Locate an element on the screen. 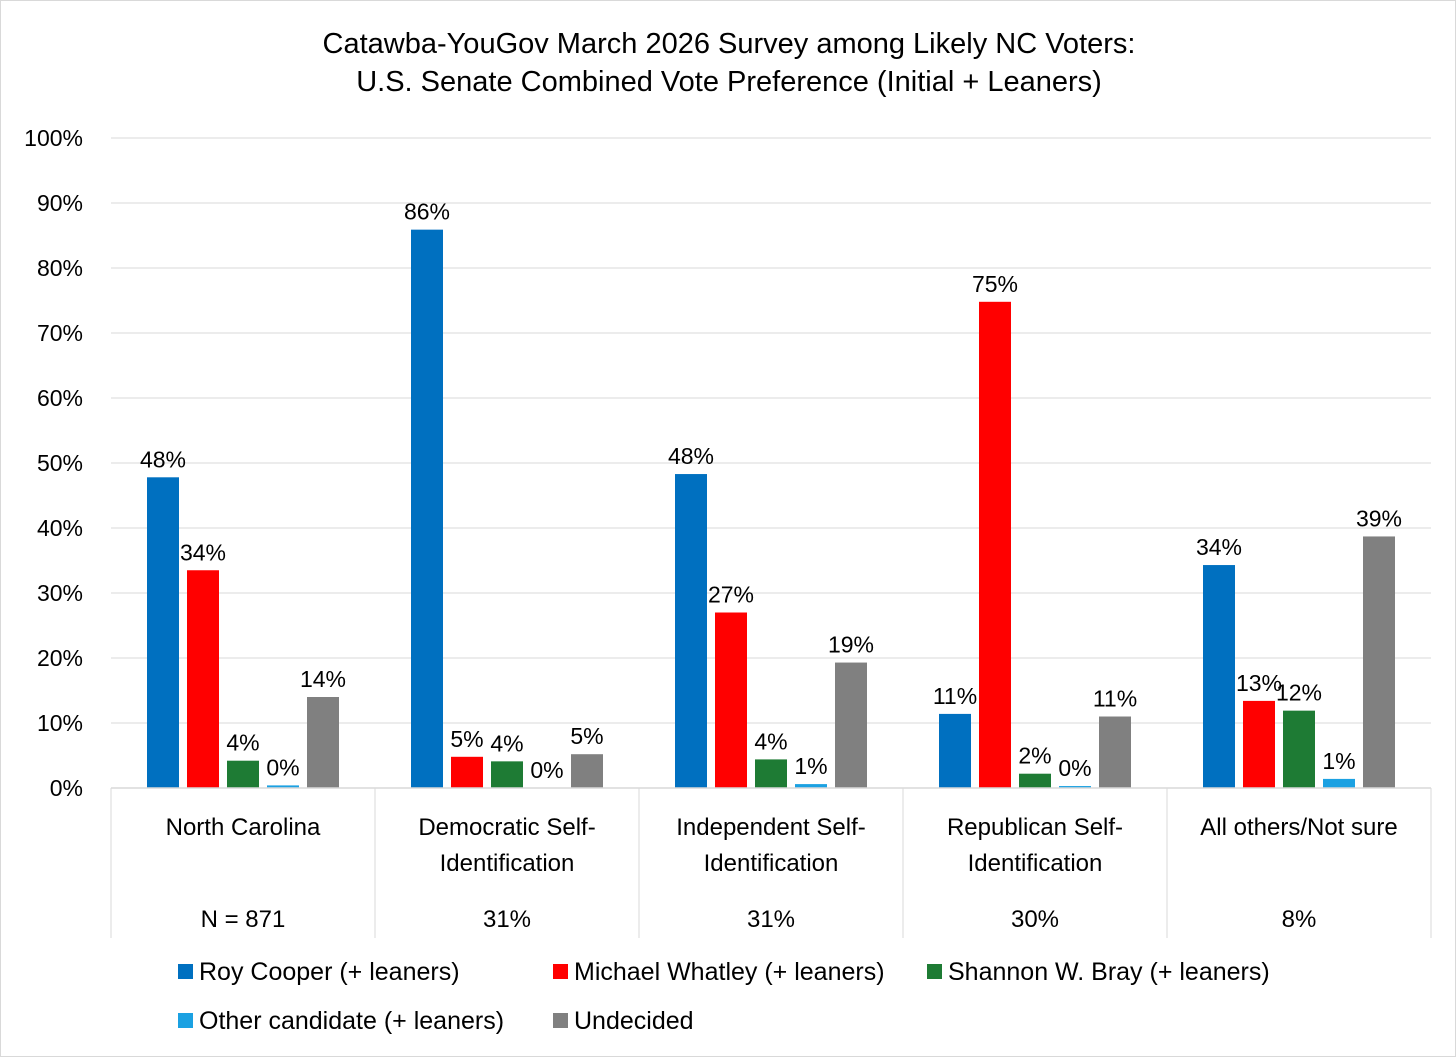 Image resolution: width=1456 pixels, height=1058 pixels. legend-label: Undecided is located at coordinates (634, 1021).